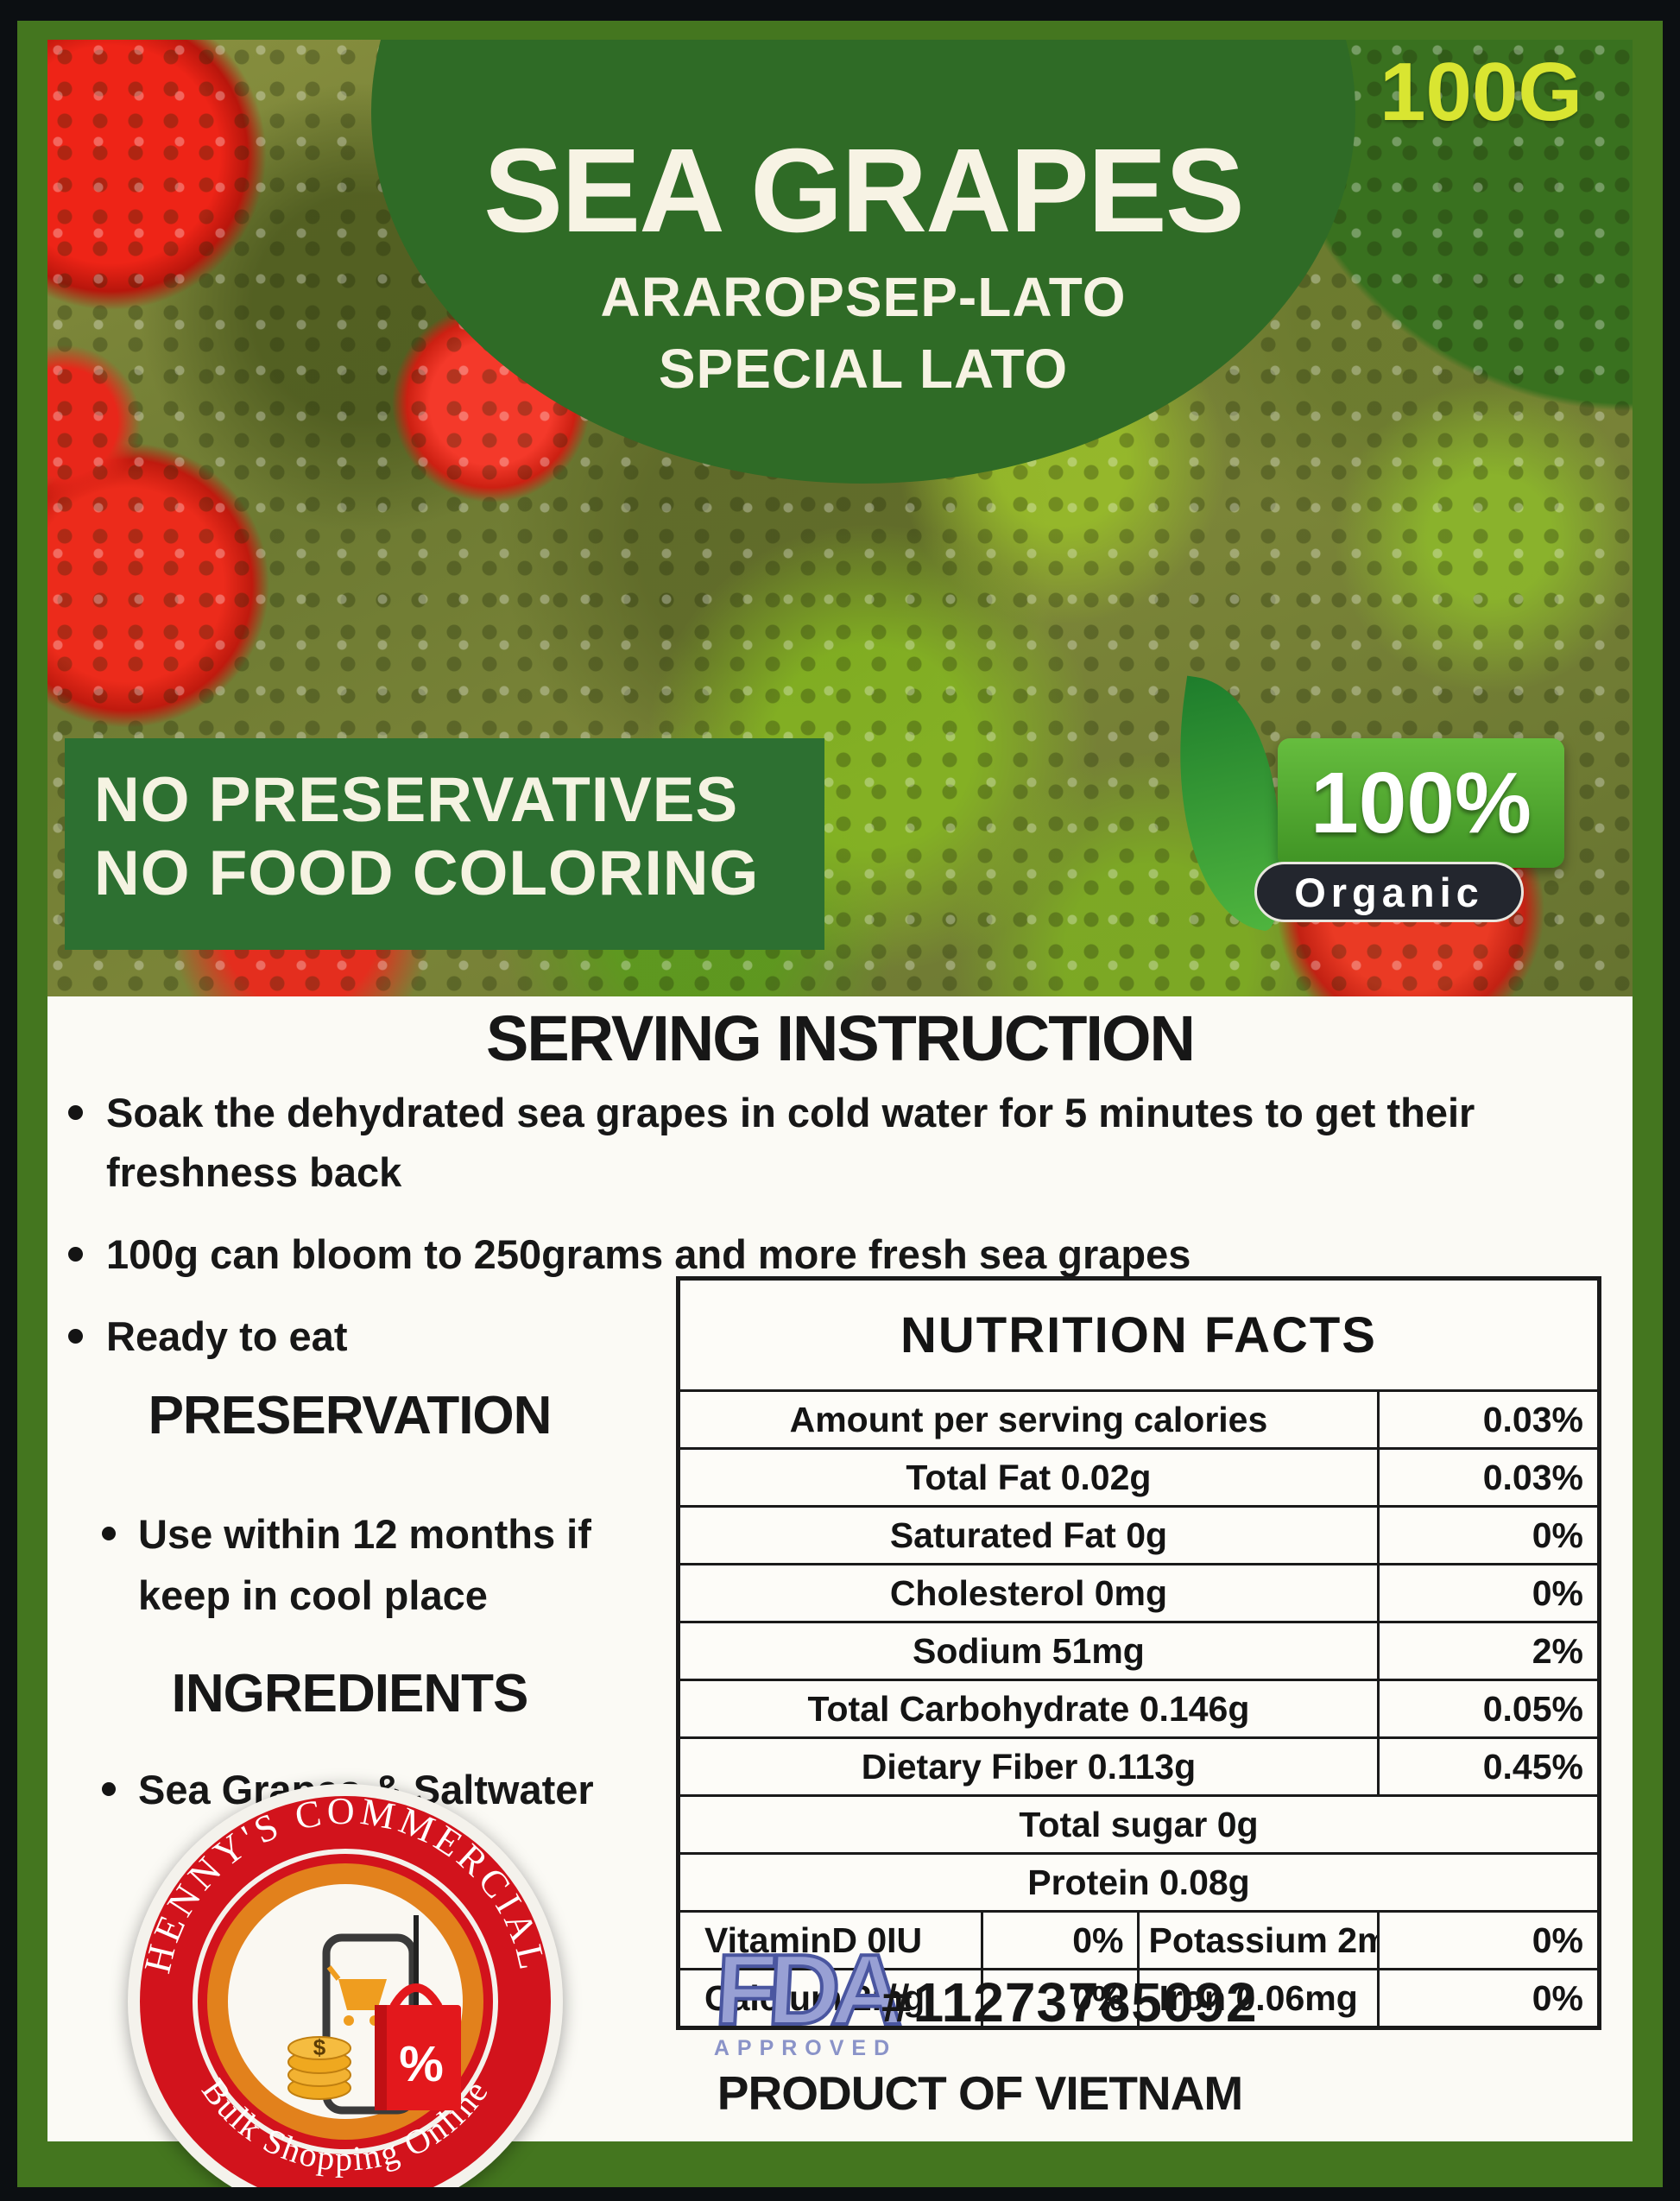 This screenshot has height=2201, width=1680. I want to click on nutrition-value: 2%, so click(1488, 1651).